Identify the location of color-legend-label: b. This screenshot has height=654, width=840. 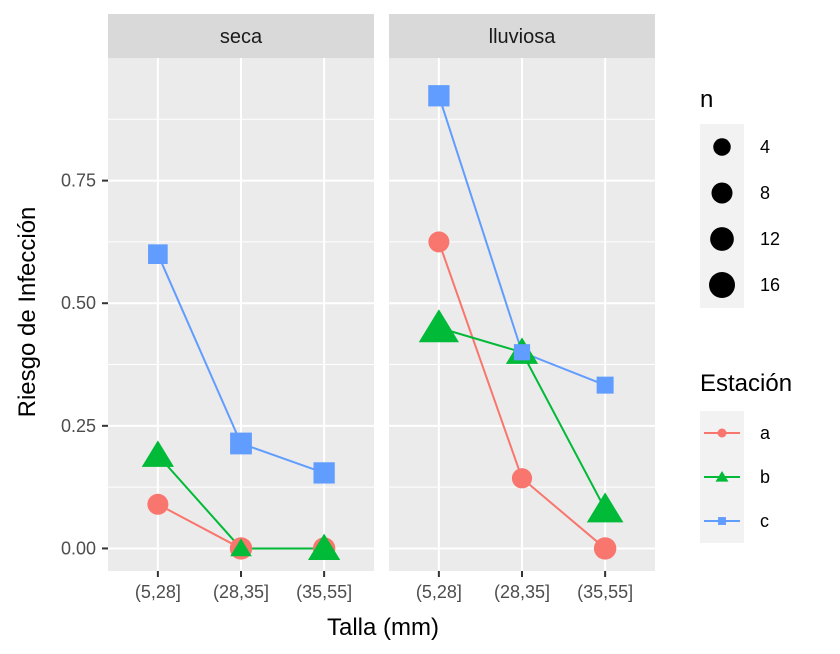
(765, 477).